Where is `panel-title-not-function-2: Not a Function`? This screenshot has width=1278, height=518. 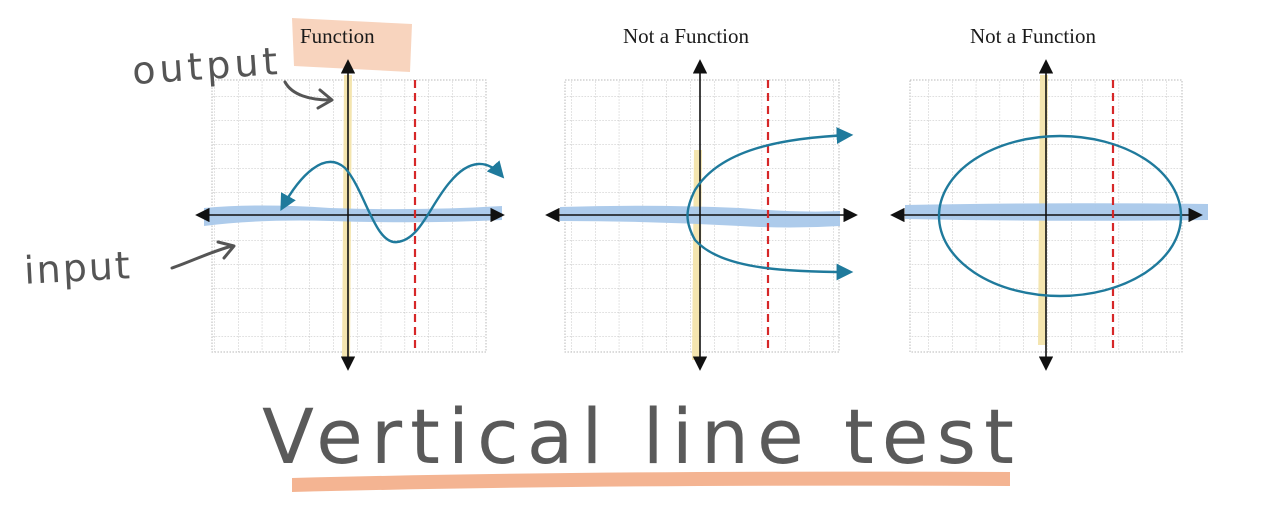 panel-title-not-function-2: Not a Function is located at coordinates (1033, 36).